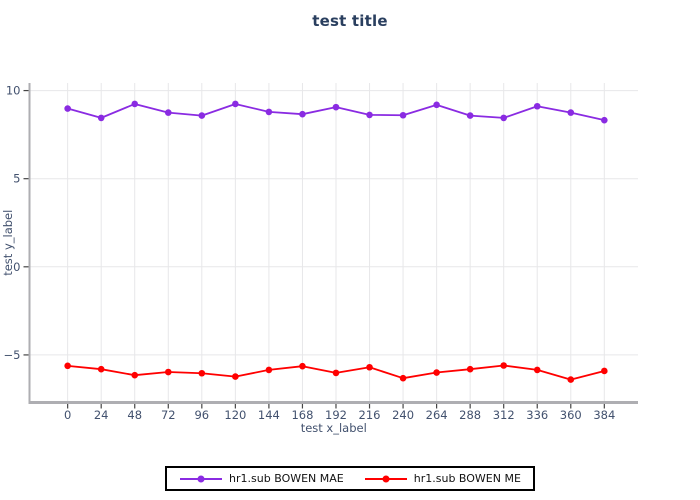 Image resolution: width=700 pixels, height=500 pixels. What do you see at coordinates (336, 415) in the screenshot?
I see `x-tick-label: 192` at bounding box center [336, 415].